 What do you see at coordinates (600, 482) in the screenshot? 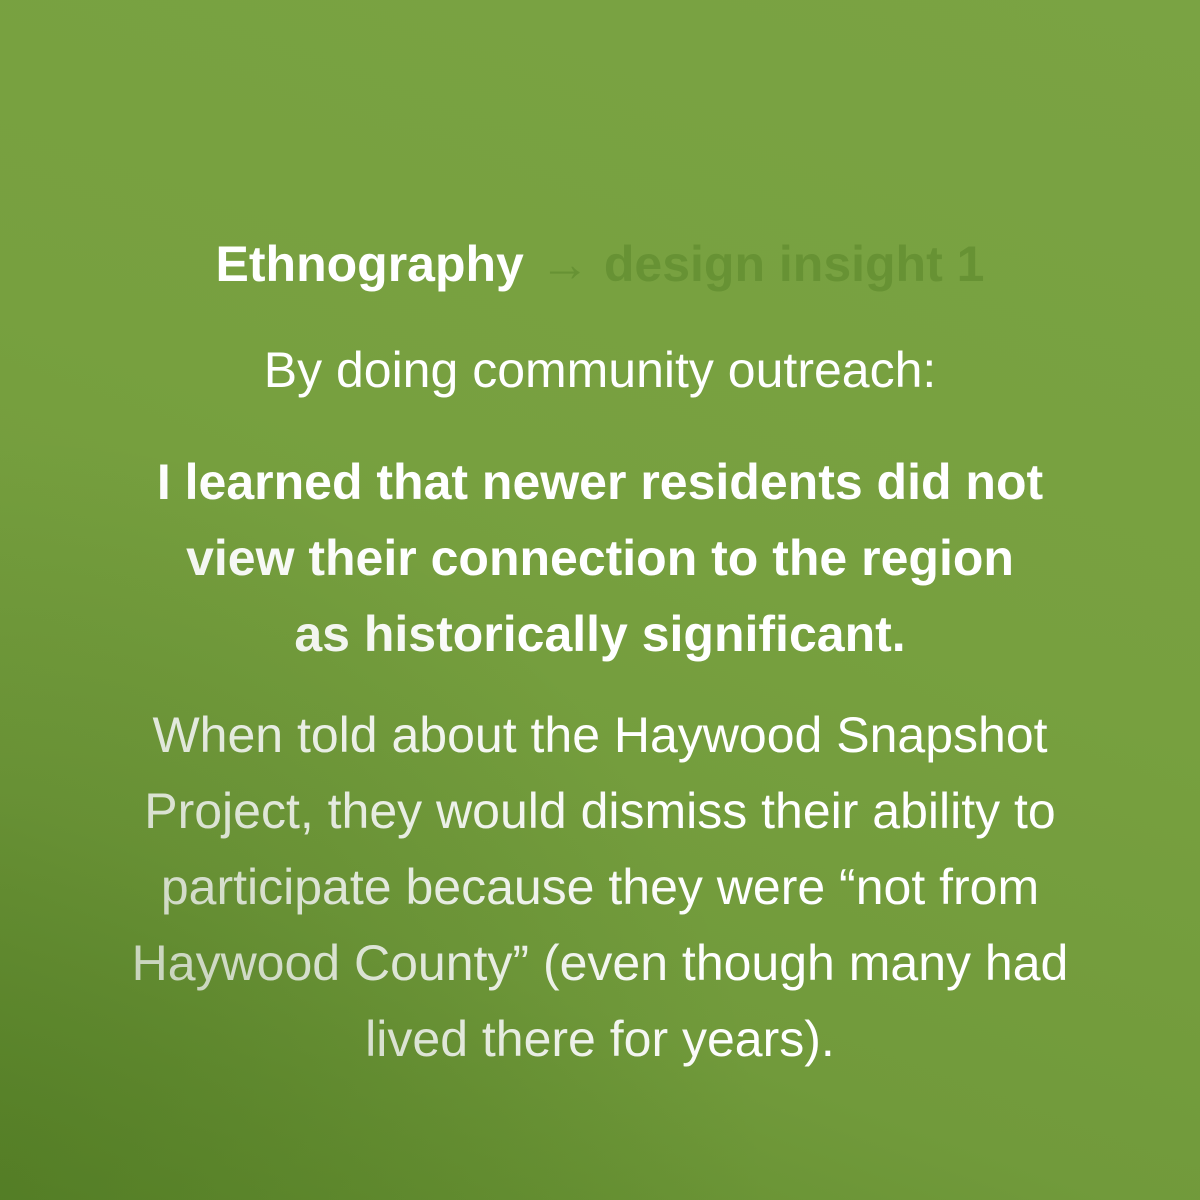
I see `finding-line: I learned that newer residents did not` at bounding box center [600, 482].